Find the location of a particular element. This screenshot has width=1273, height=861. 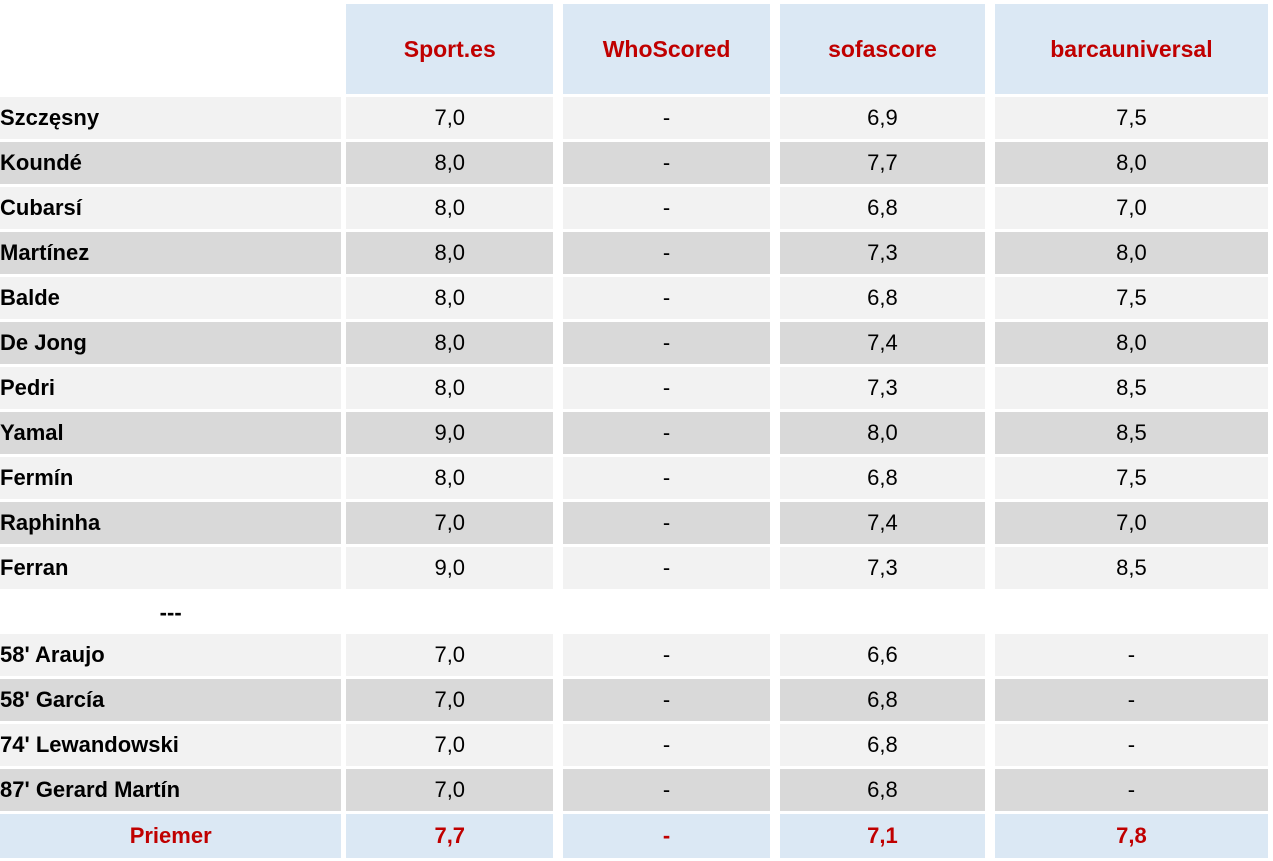

player-name-cell: 58' Araujo is located at coordinates (171, 656).